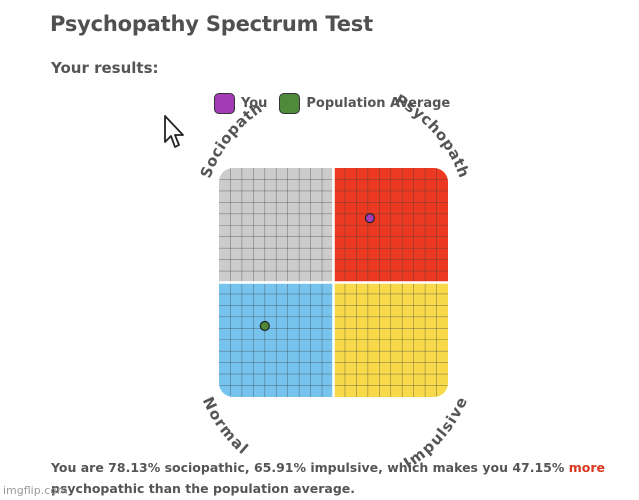 The width and height of the screenshot is (639, 500). I want to click on normal-label: Normal, so click(225, 426).